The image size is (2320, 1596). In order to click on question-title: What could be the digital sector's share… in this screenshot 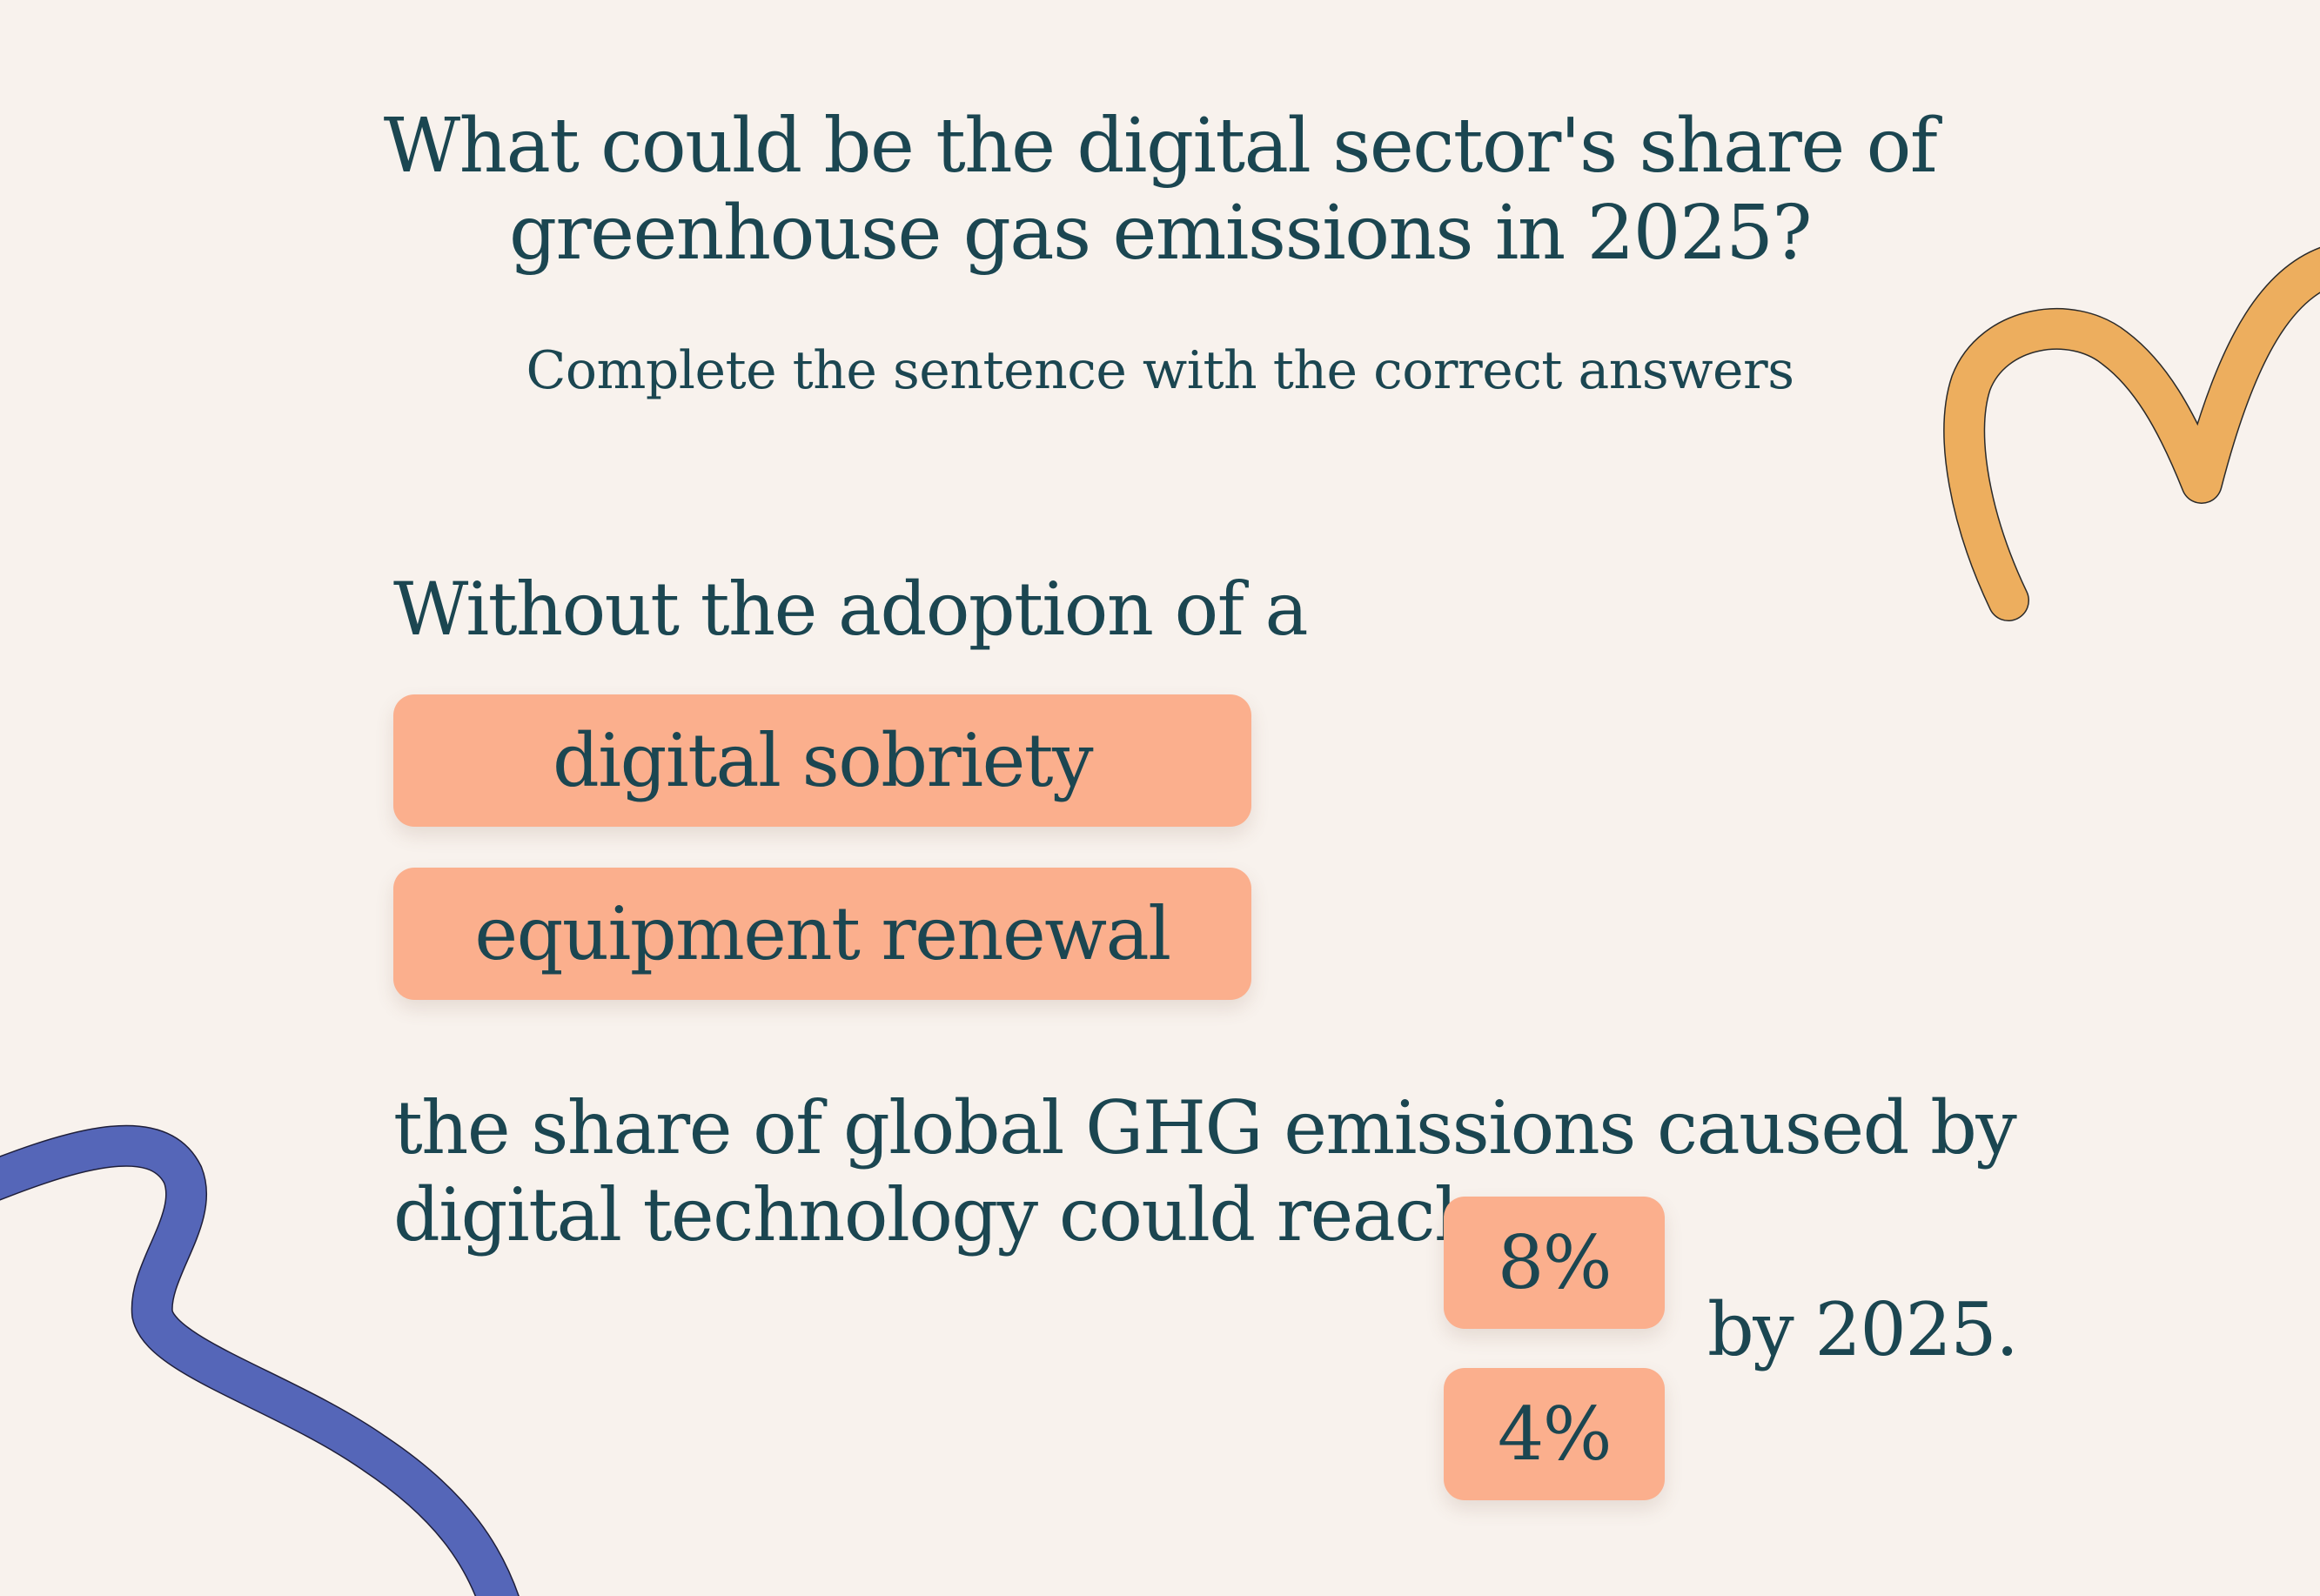, I will do `click(1160, 190)`.